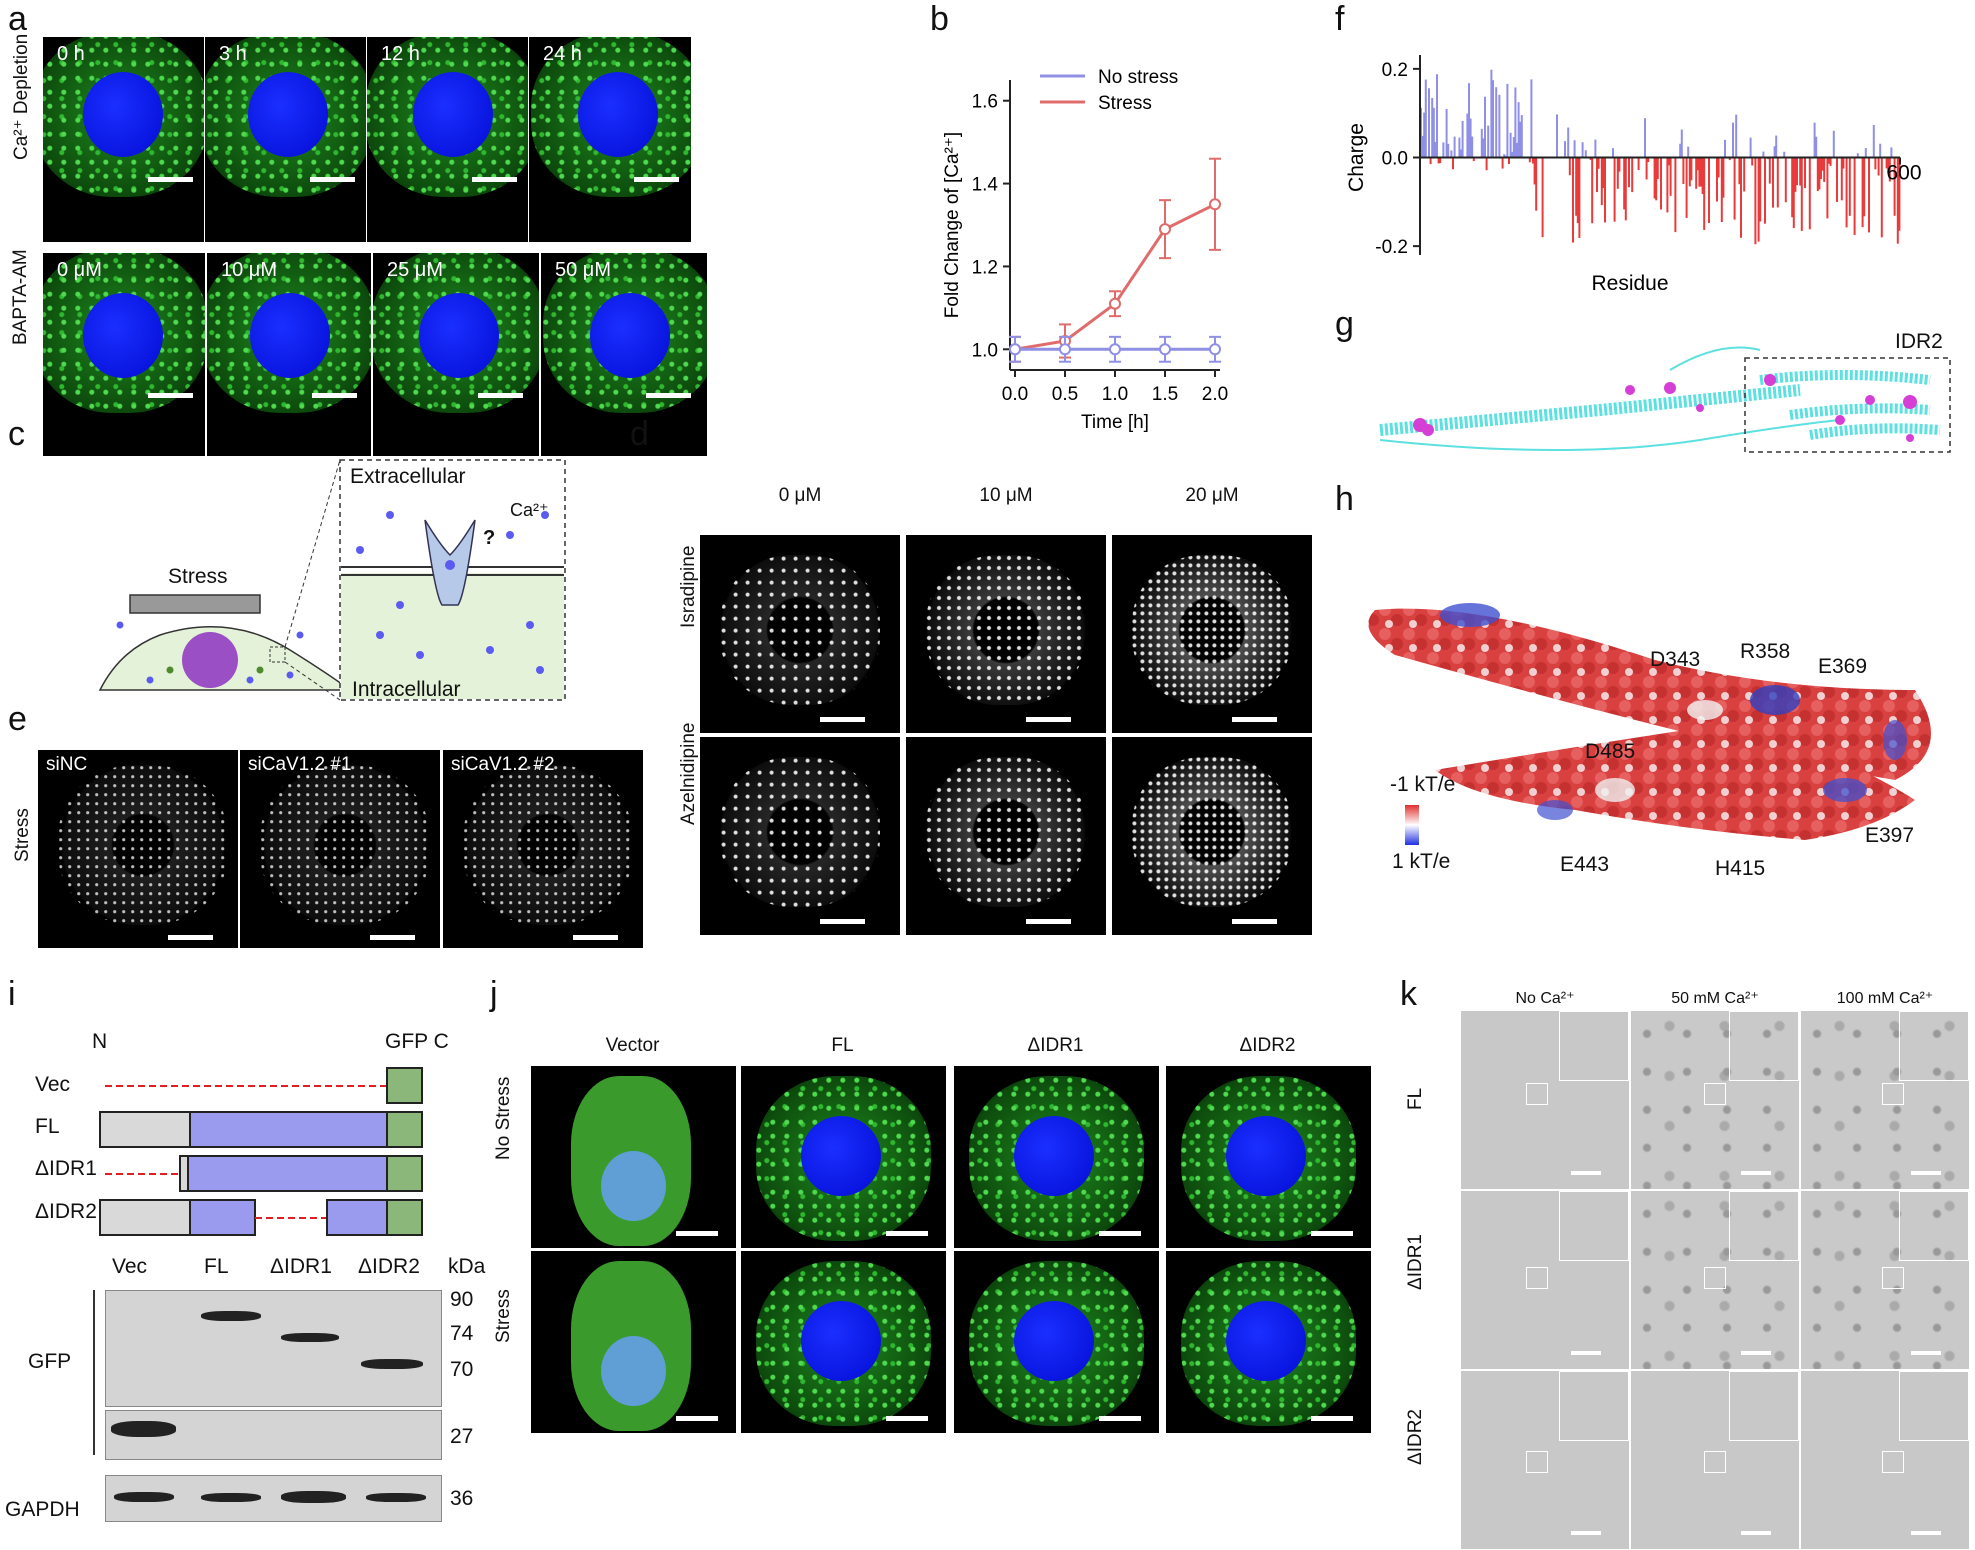 Image resolution: width=1975 pixels, height=1550 pixels. Describe the element at coordinates (624, 354) in the screenshot. I see `micrograph-bapta-3: 50 μM` at that location.